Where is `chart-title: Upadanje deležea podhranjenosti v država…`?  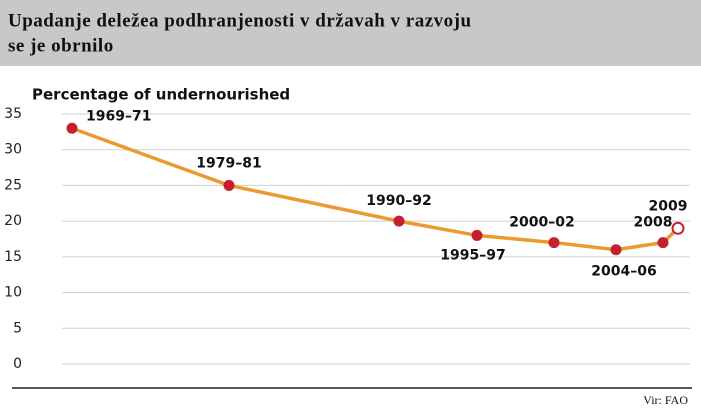 chart-title: Upadanje deležea podhranjenosti v država… is located at coordinates (240, 20).